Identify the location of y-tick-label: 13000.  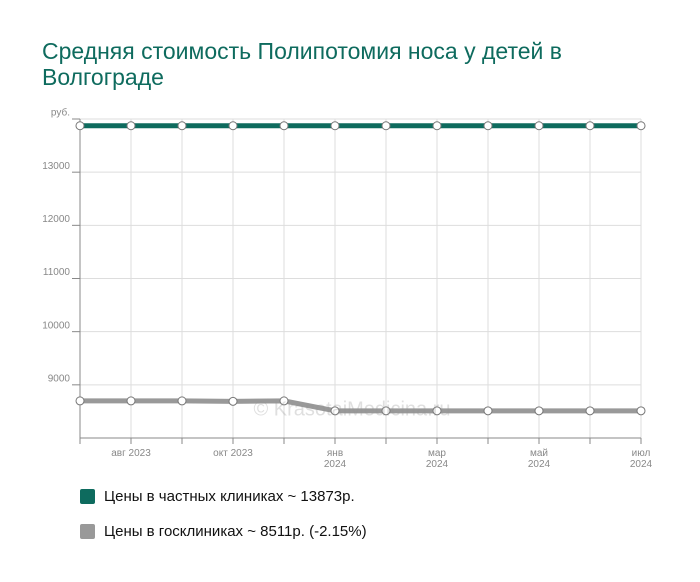
(56, 166).